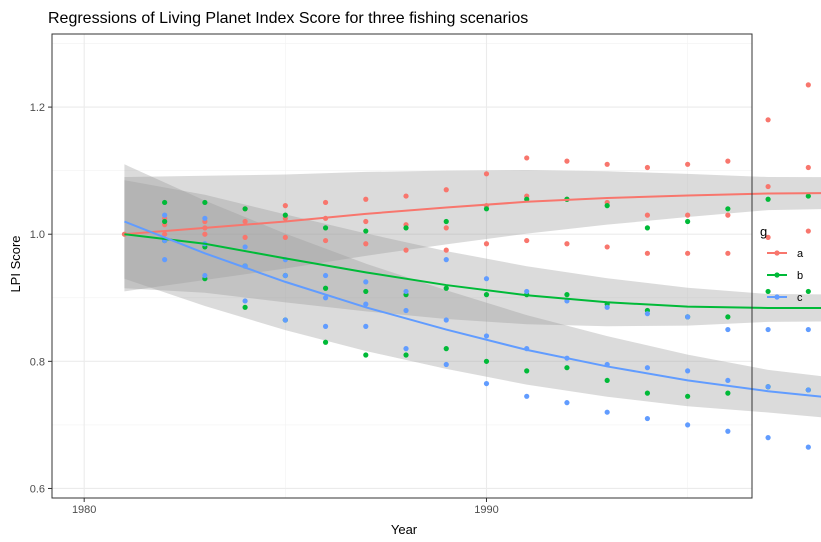 The height and width of the screenshot is (542, 821). What do you see at coordinates (37, 362) in the screenshot?
I see `y-tick-label: 0.8` at bounding box center [37, 362].